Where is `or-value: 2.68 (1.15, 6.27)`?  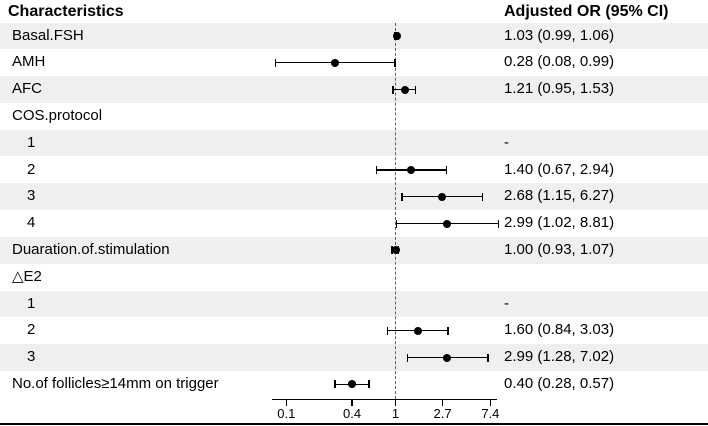
or-value: 2.68 (1.15, 6.27) is located at coordinates (559, 196).